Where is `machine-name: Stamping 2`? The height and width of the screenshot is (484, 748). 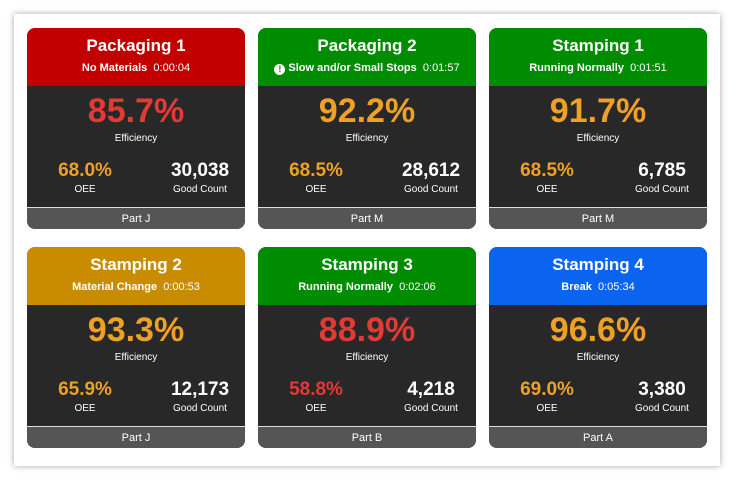
machine-name: Stamping 2 is located at coordinates (136, 264).